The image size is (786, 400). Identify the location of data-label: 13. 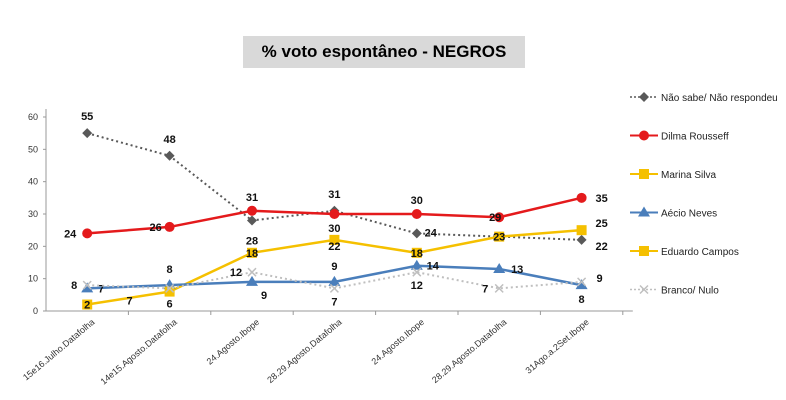
(517, 270).